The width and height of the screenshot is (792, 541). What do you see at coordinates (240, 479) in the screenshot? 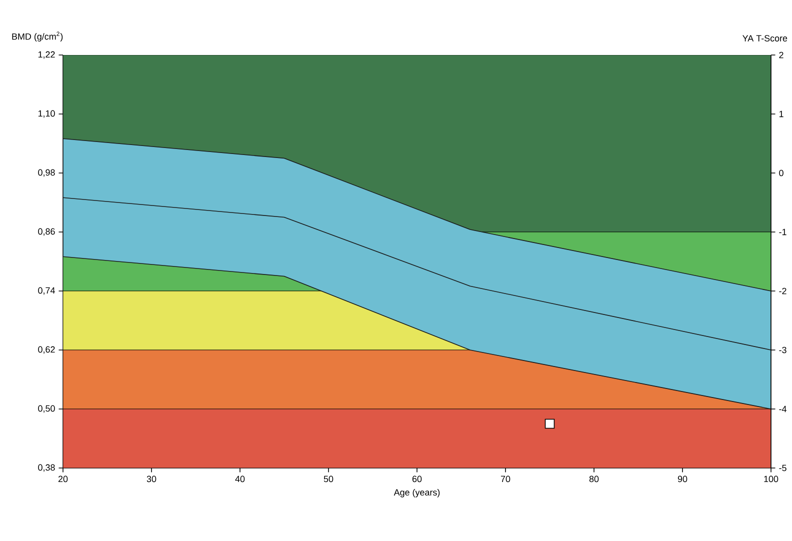
I see `x-tick-label: 40` at bounding box center [240, 479].